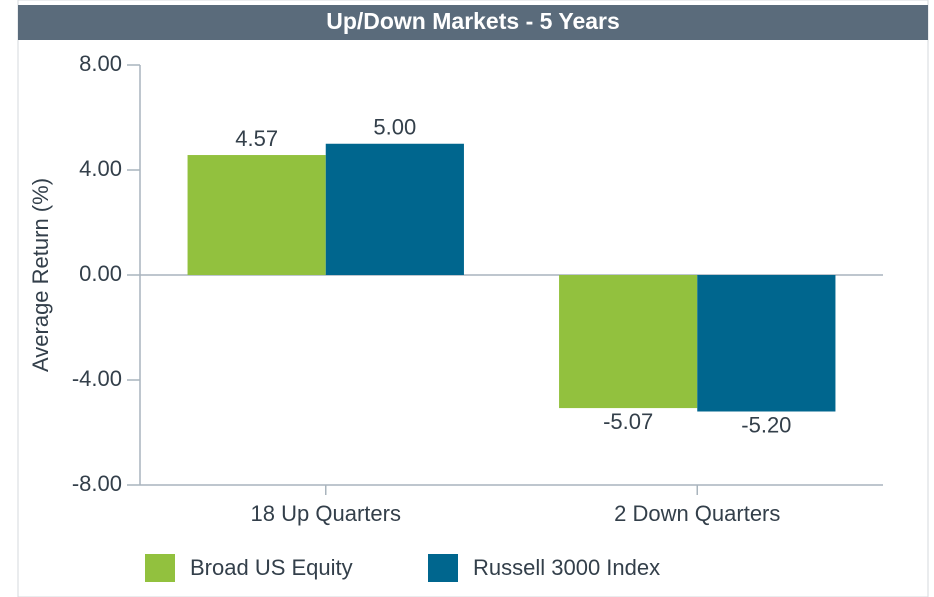  What do you see at coordinates (566, 567) in the screenshot?
I see `legend-label: Russell 3000 Index` at bounding box center [566, 567].